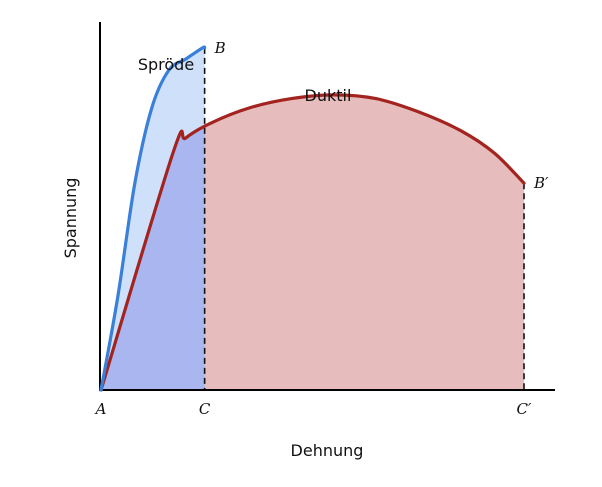 This screenshot has width=602, height=487. Describe the element at coordinates (100, 409) in the screenshot. I see `point-label-a: A` at that location.